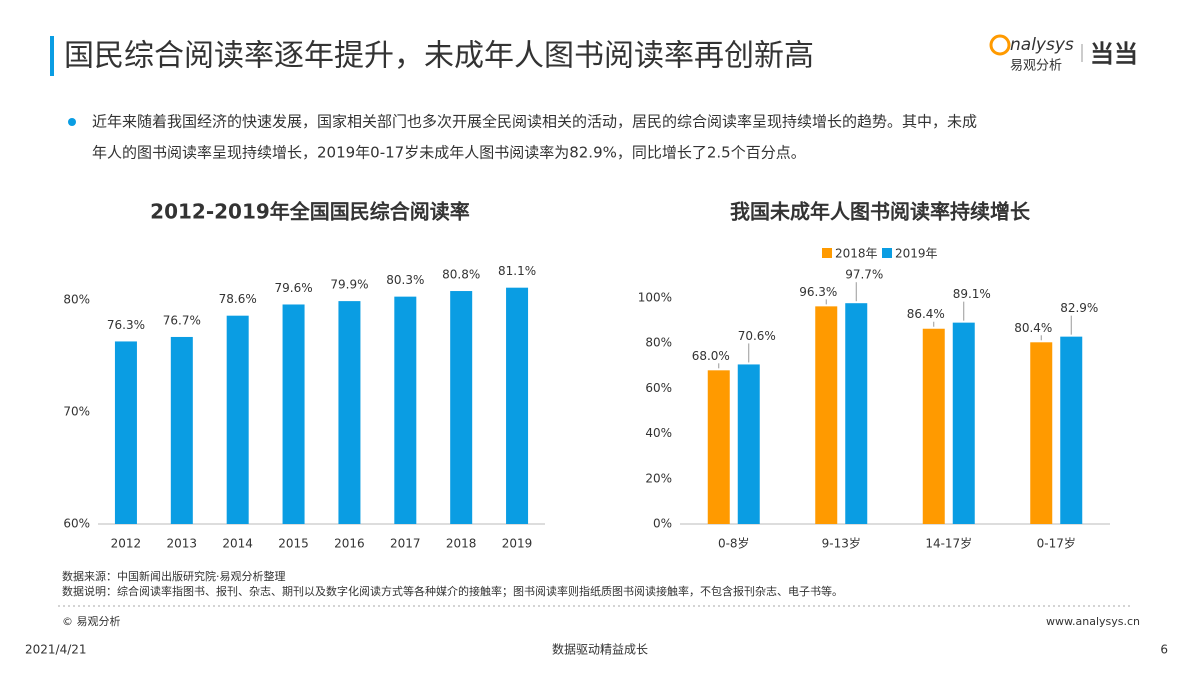 This screenshot has width=1200, height=675. I want to click on x-tick-label: 2013, so click(182, 544).